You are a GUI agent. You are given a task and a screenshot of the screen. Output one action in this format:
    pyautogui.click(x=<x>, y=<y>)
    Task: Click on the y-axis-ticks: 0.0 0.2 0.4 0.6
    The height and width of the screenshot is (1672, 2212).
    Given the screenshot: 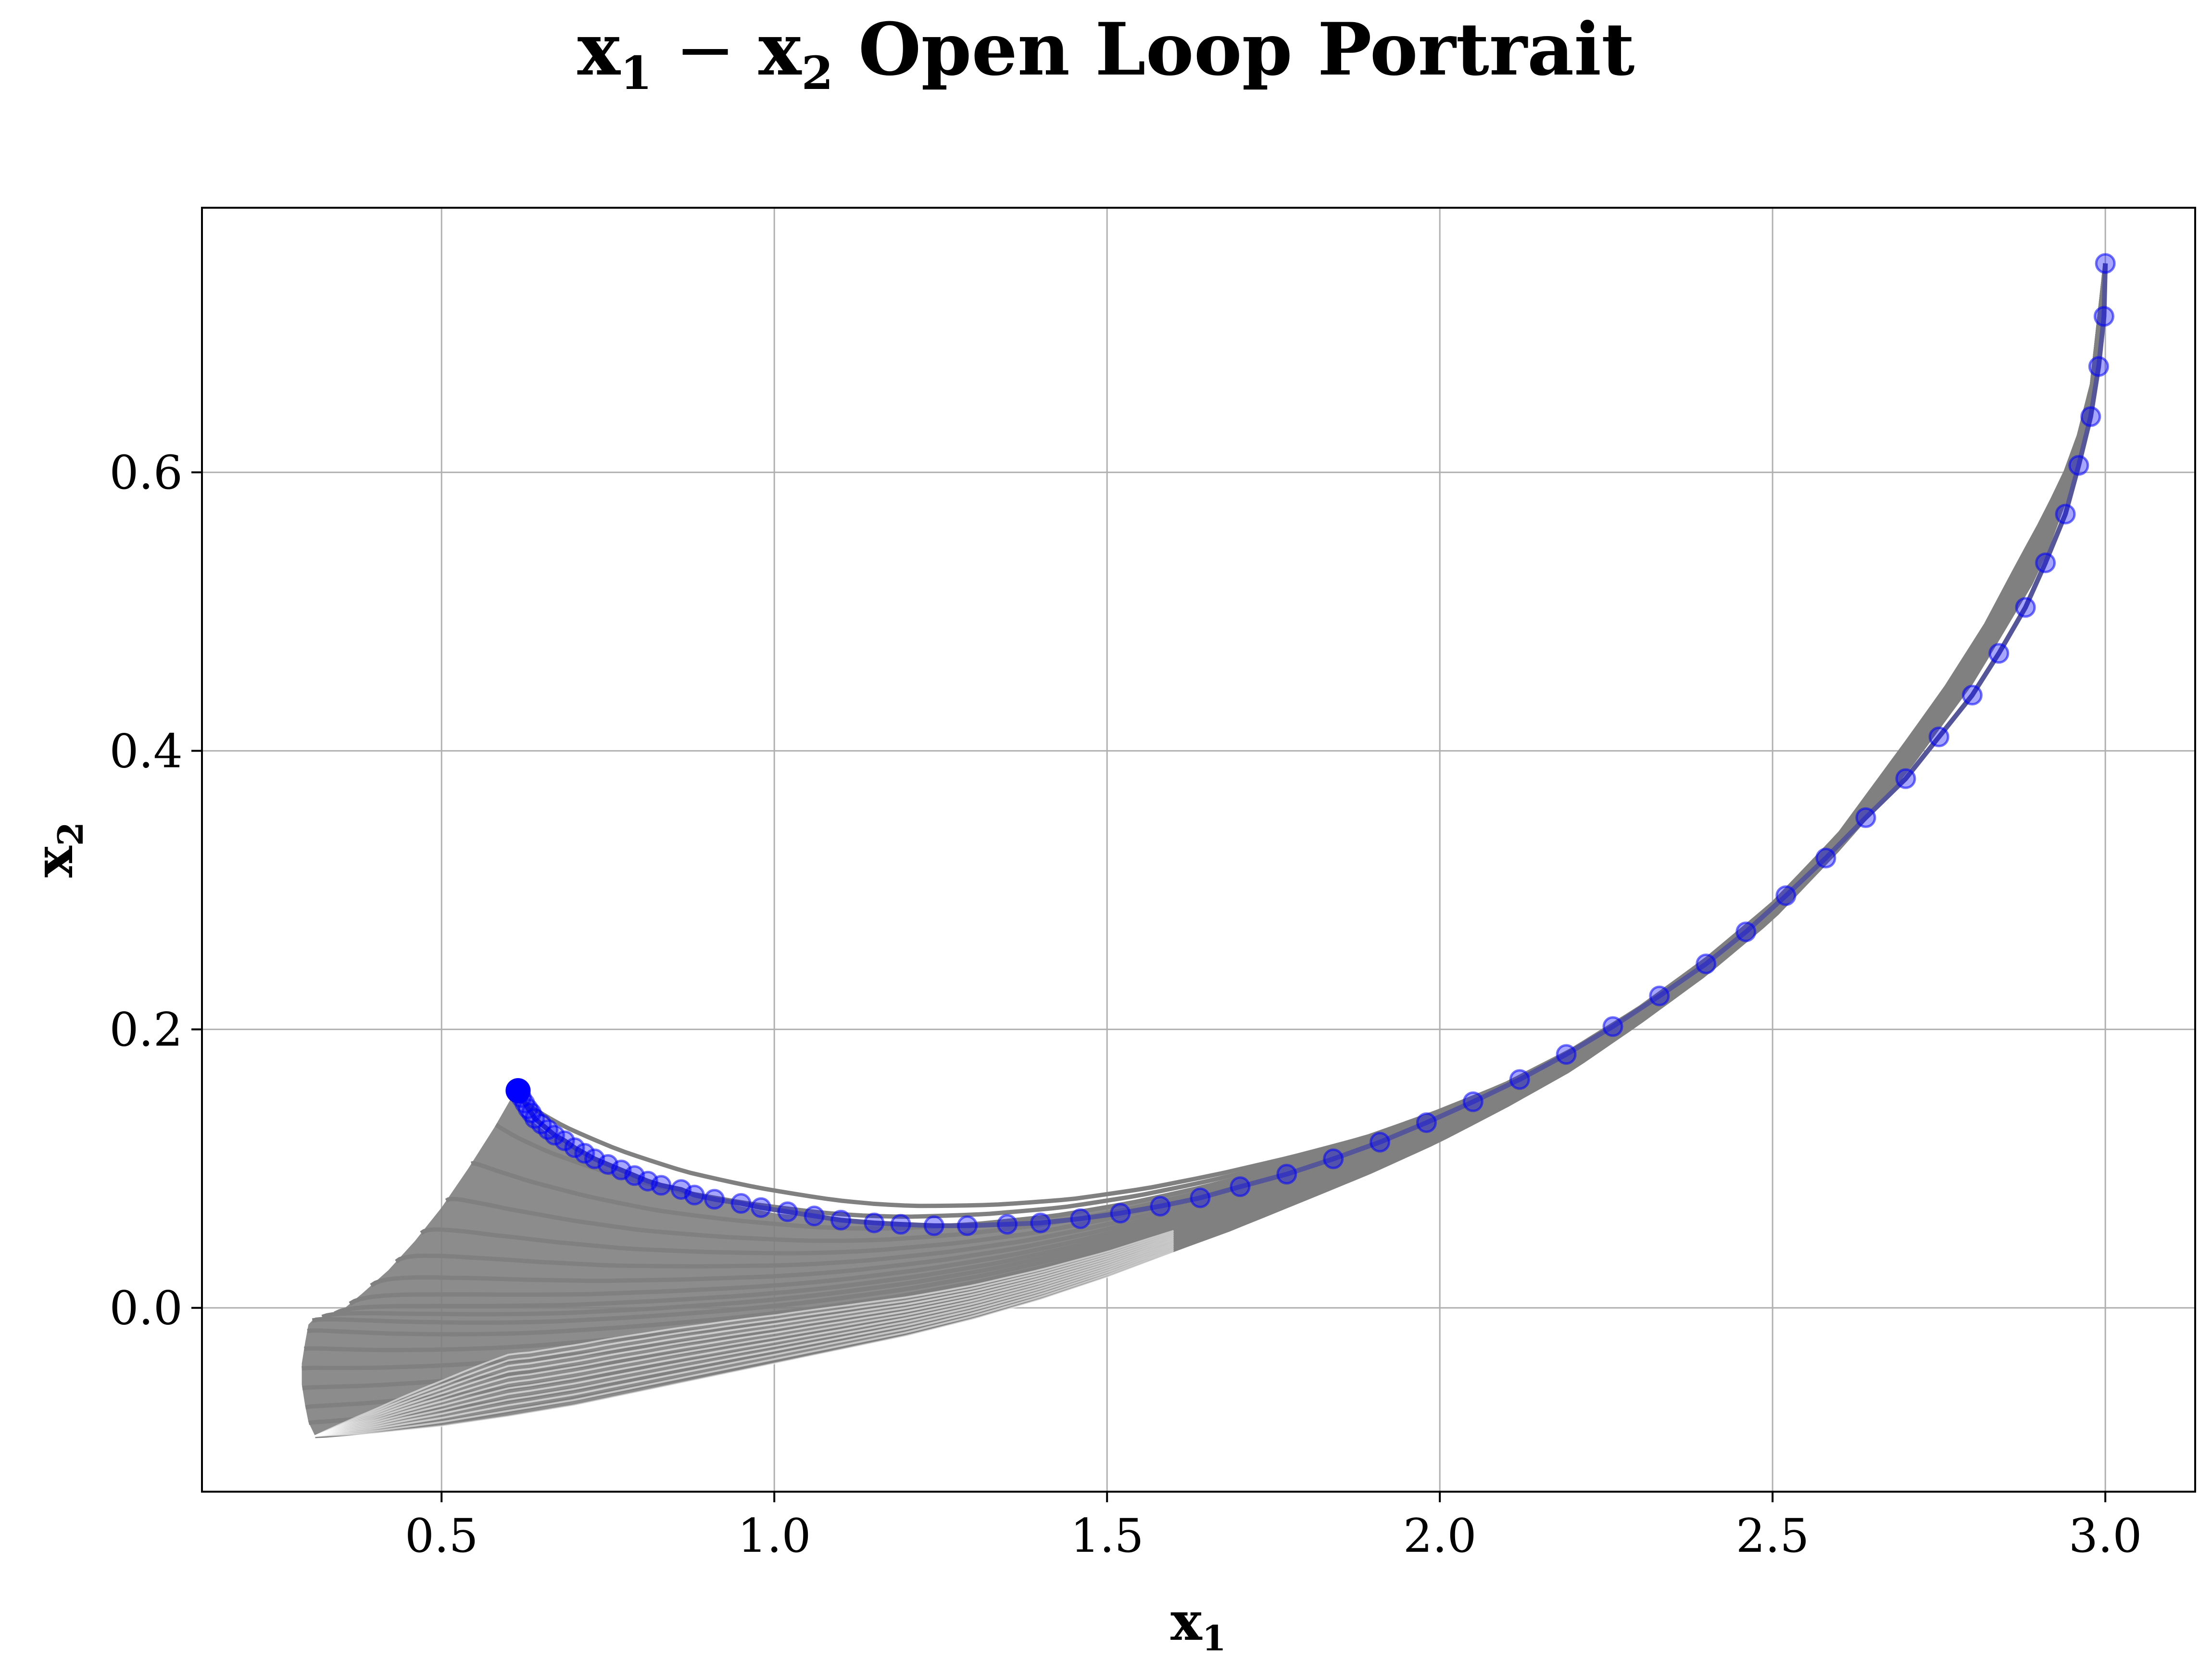 What is the action you would take?
    pyautogui.click(x=155, y=890)
    